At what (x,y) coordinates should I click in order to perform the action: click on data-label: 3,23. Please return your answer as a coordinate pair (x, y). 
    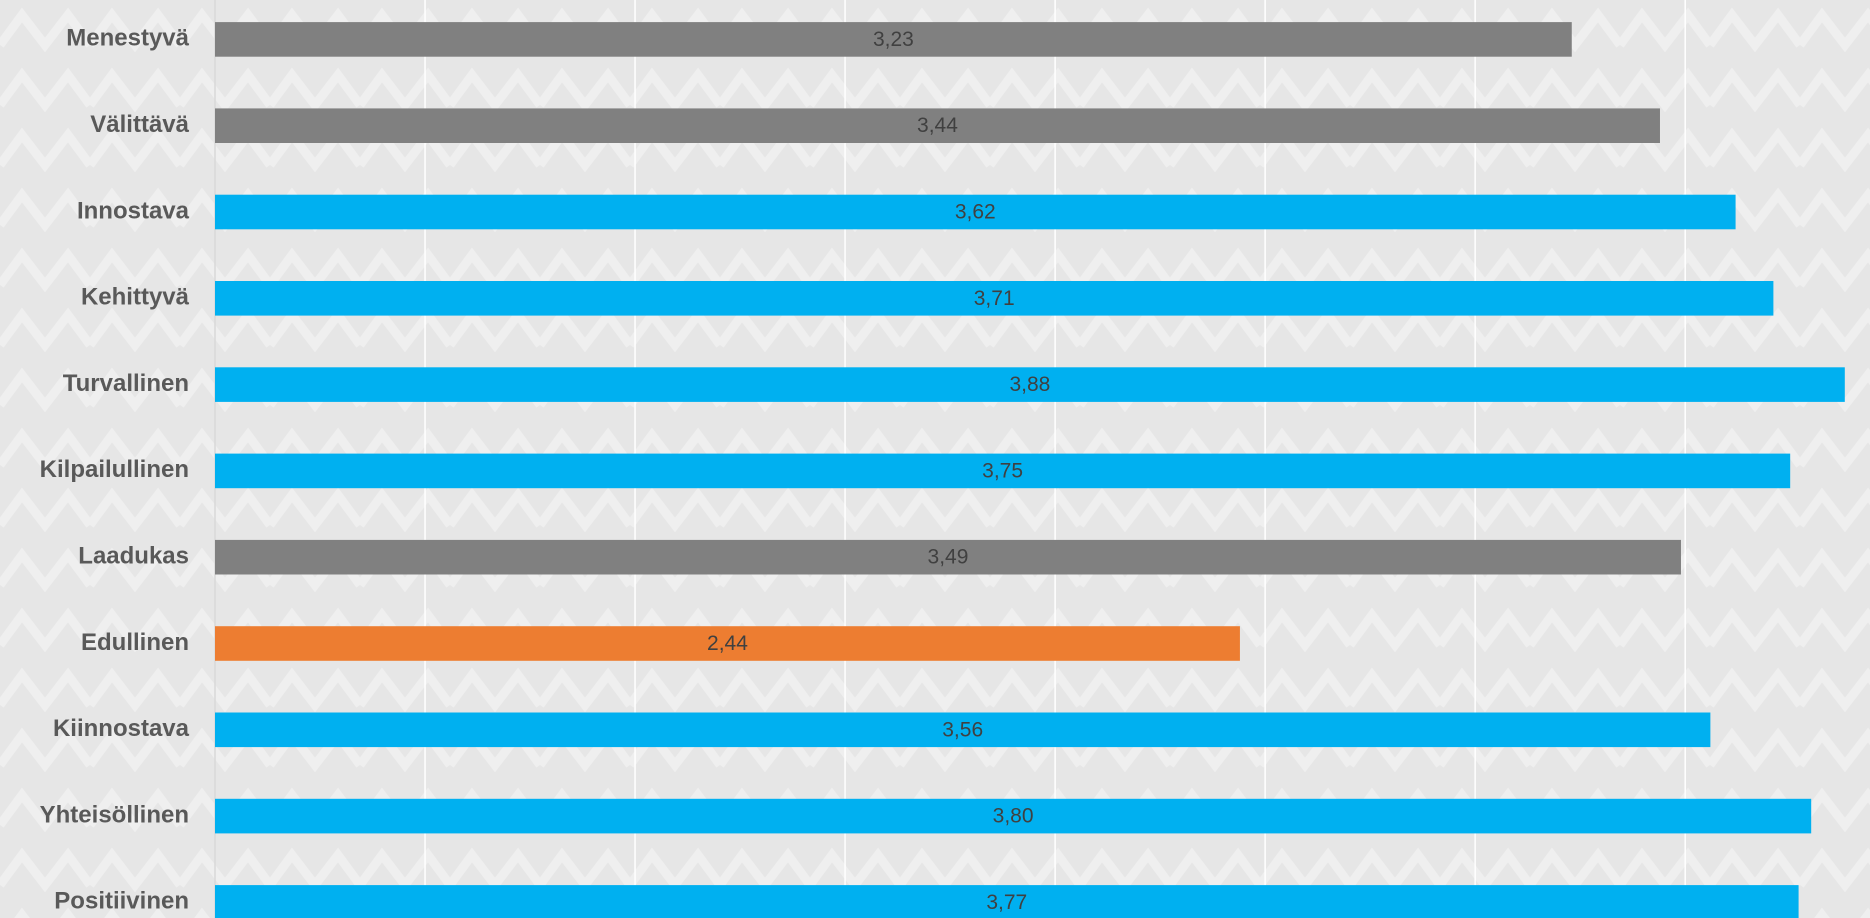
    Looking at the image, I should click on (893, 39).